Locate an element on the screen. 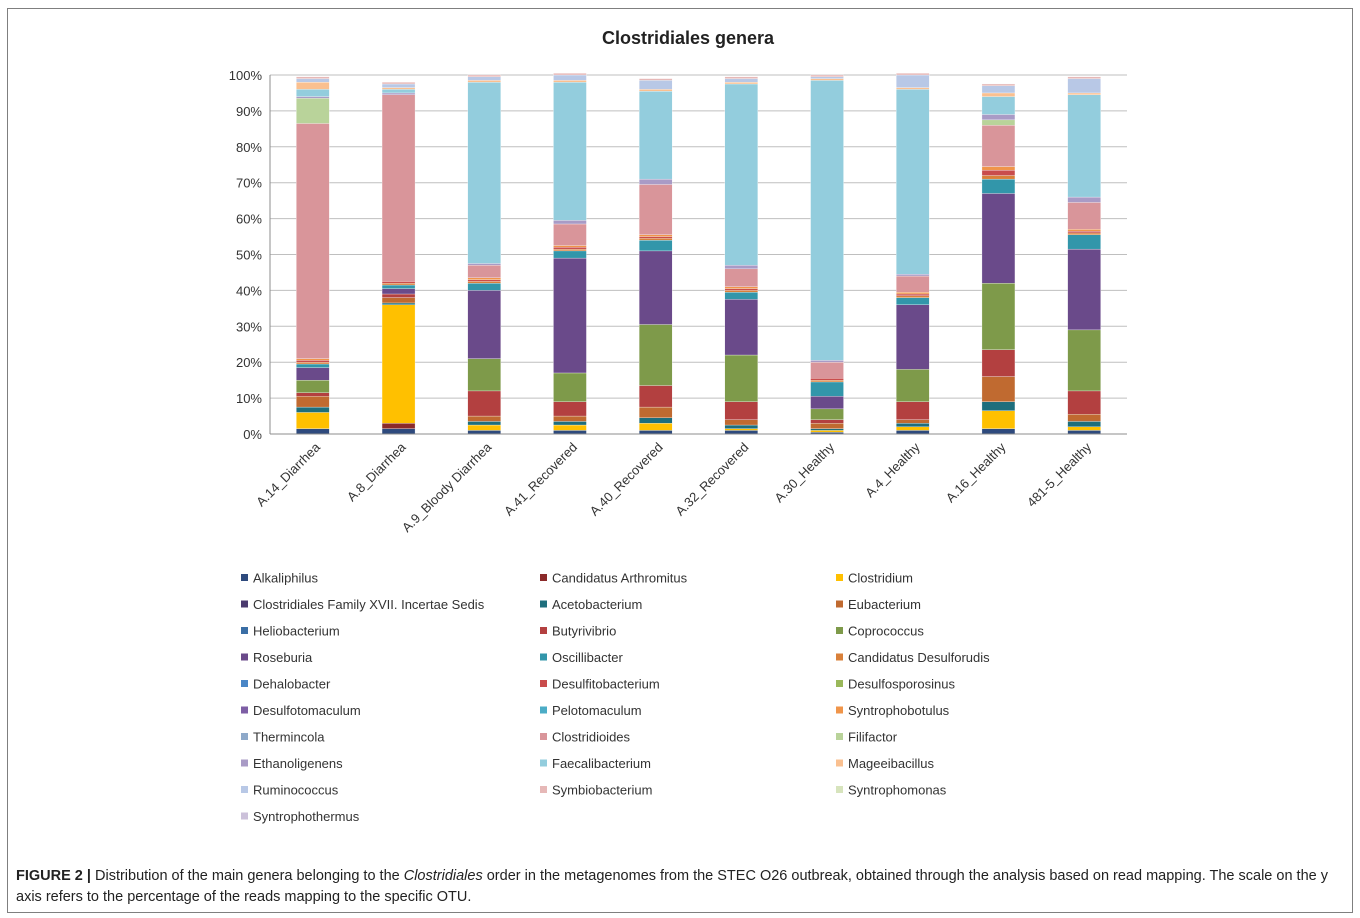 This screenshot has height=918, width=1360. caption-label: FIGURE 2 | is located at coordinates (53, 876).